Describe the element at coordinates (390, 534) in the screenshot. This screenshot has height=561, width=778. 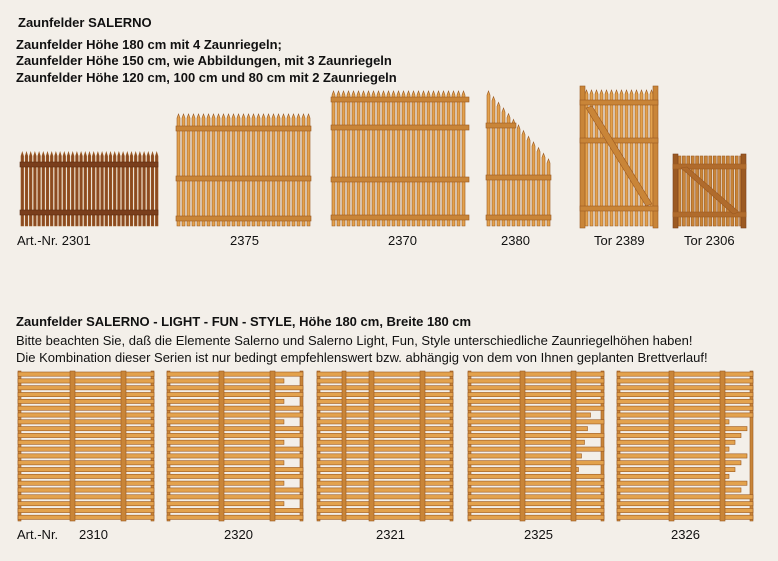
I see `label-2321: 2321` at that location.